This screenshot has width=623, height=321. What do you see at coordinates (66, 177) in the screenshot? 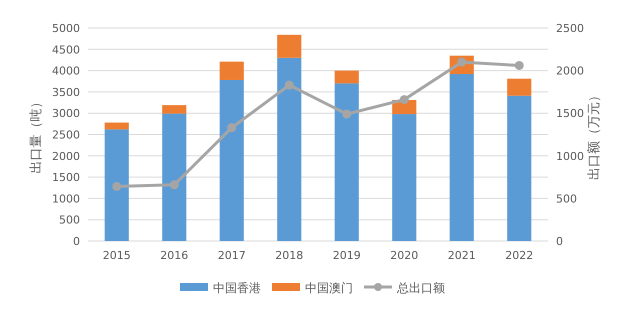
I see `y-tick-label: 1500` at bounding box center [66, 177].